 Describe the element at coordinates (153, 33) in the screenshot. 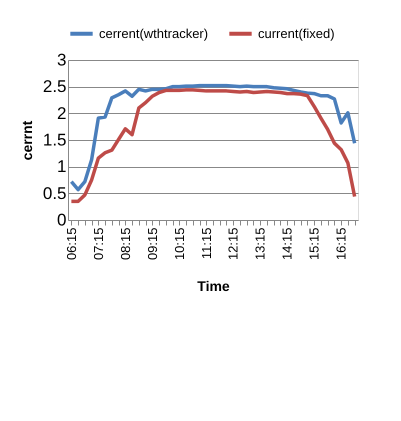

I see `legend-label: cerrent(wthtracker)` at that location.